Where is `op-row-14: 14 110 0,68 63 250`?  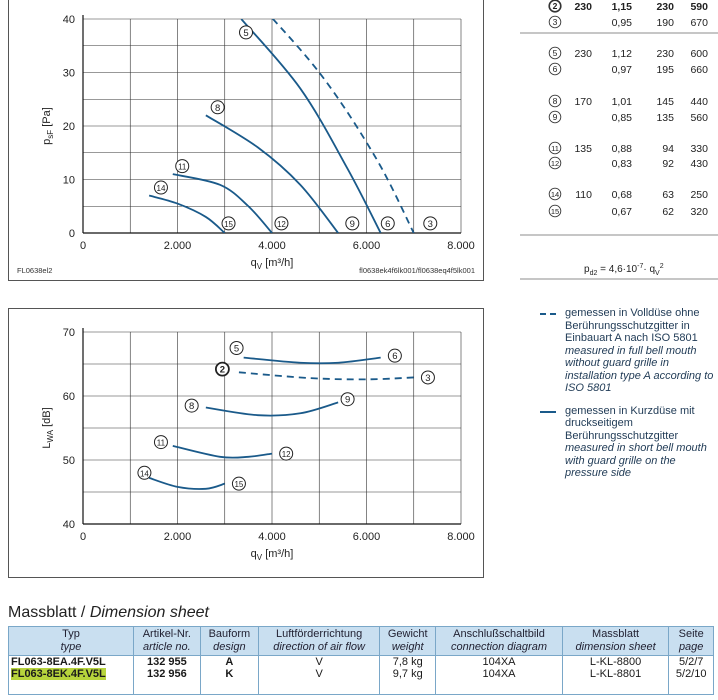
op-row-14: 14 110 0,68 63 250 is located at coordinates (628, 194).